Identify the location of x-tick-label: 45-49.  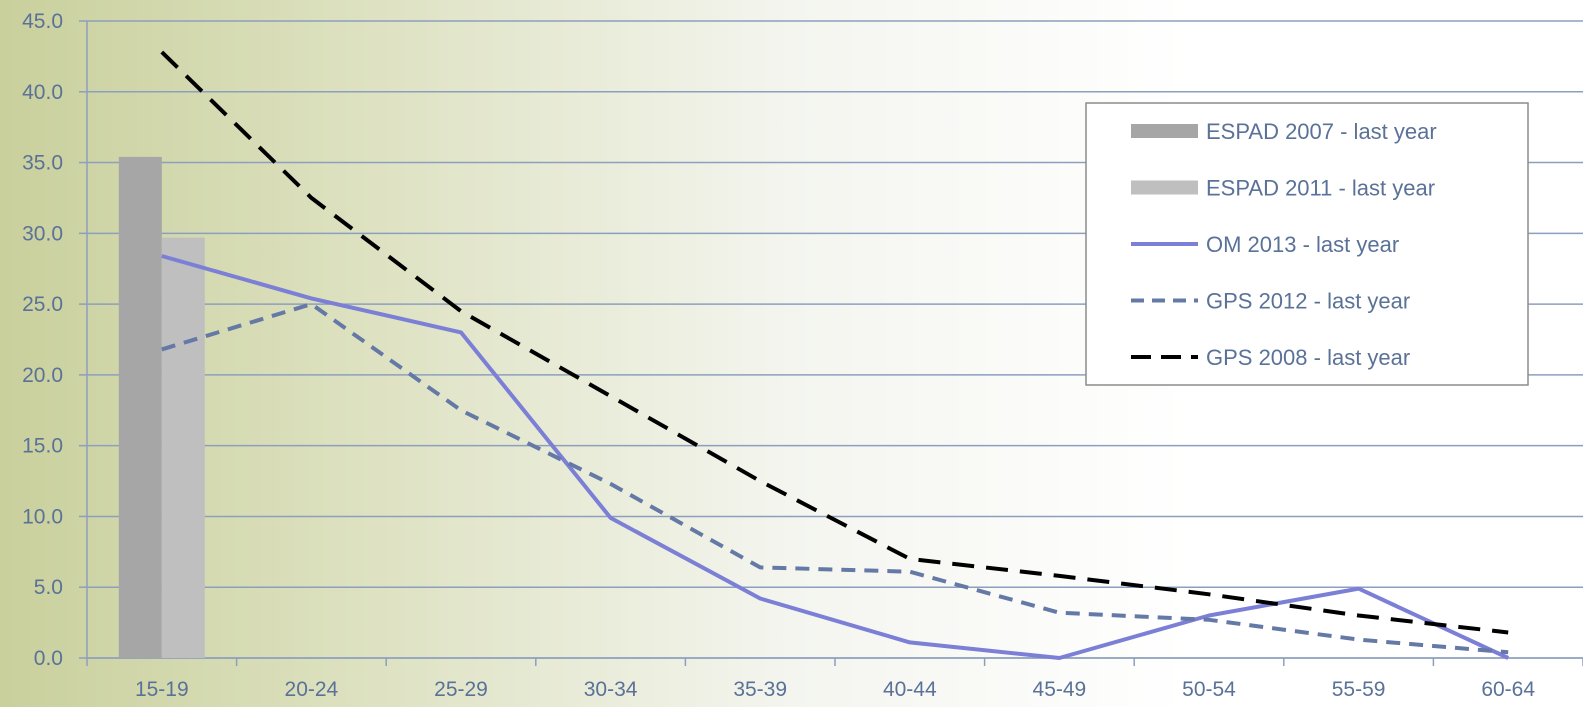
(1060, 689).